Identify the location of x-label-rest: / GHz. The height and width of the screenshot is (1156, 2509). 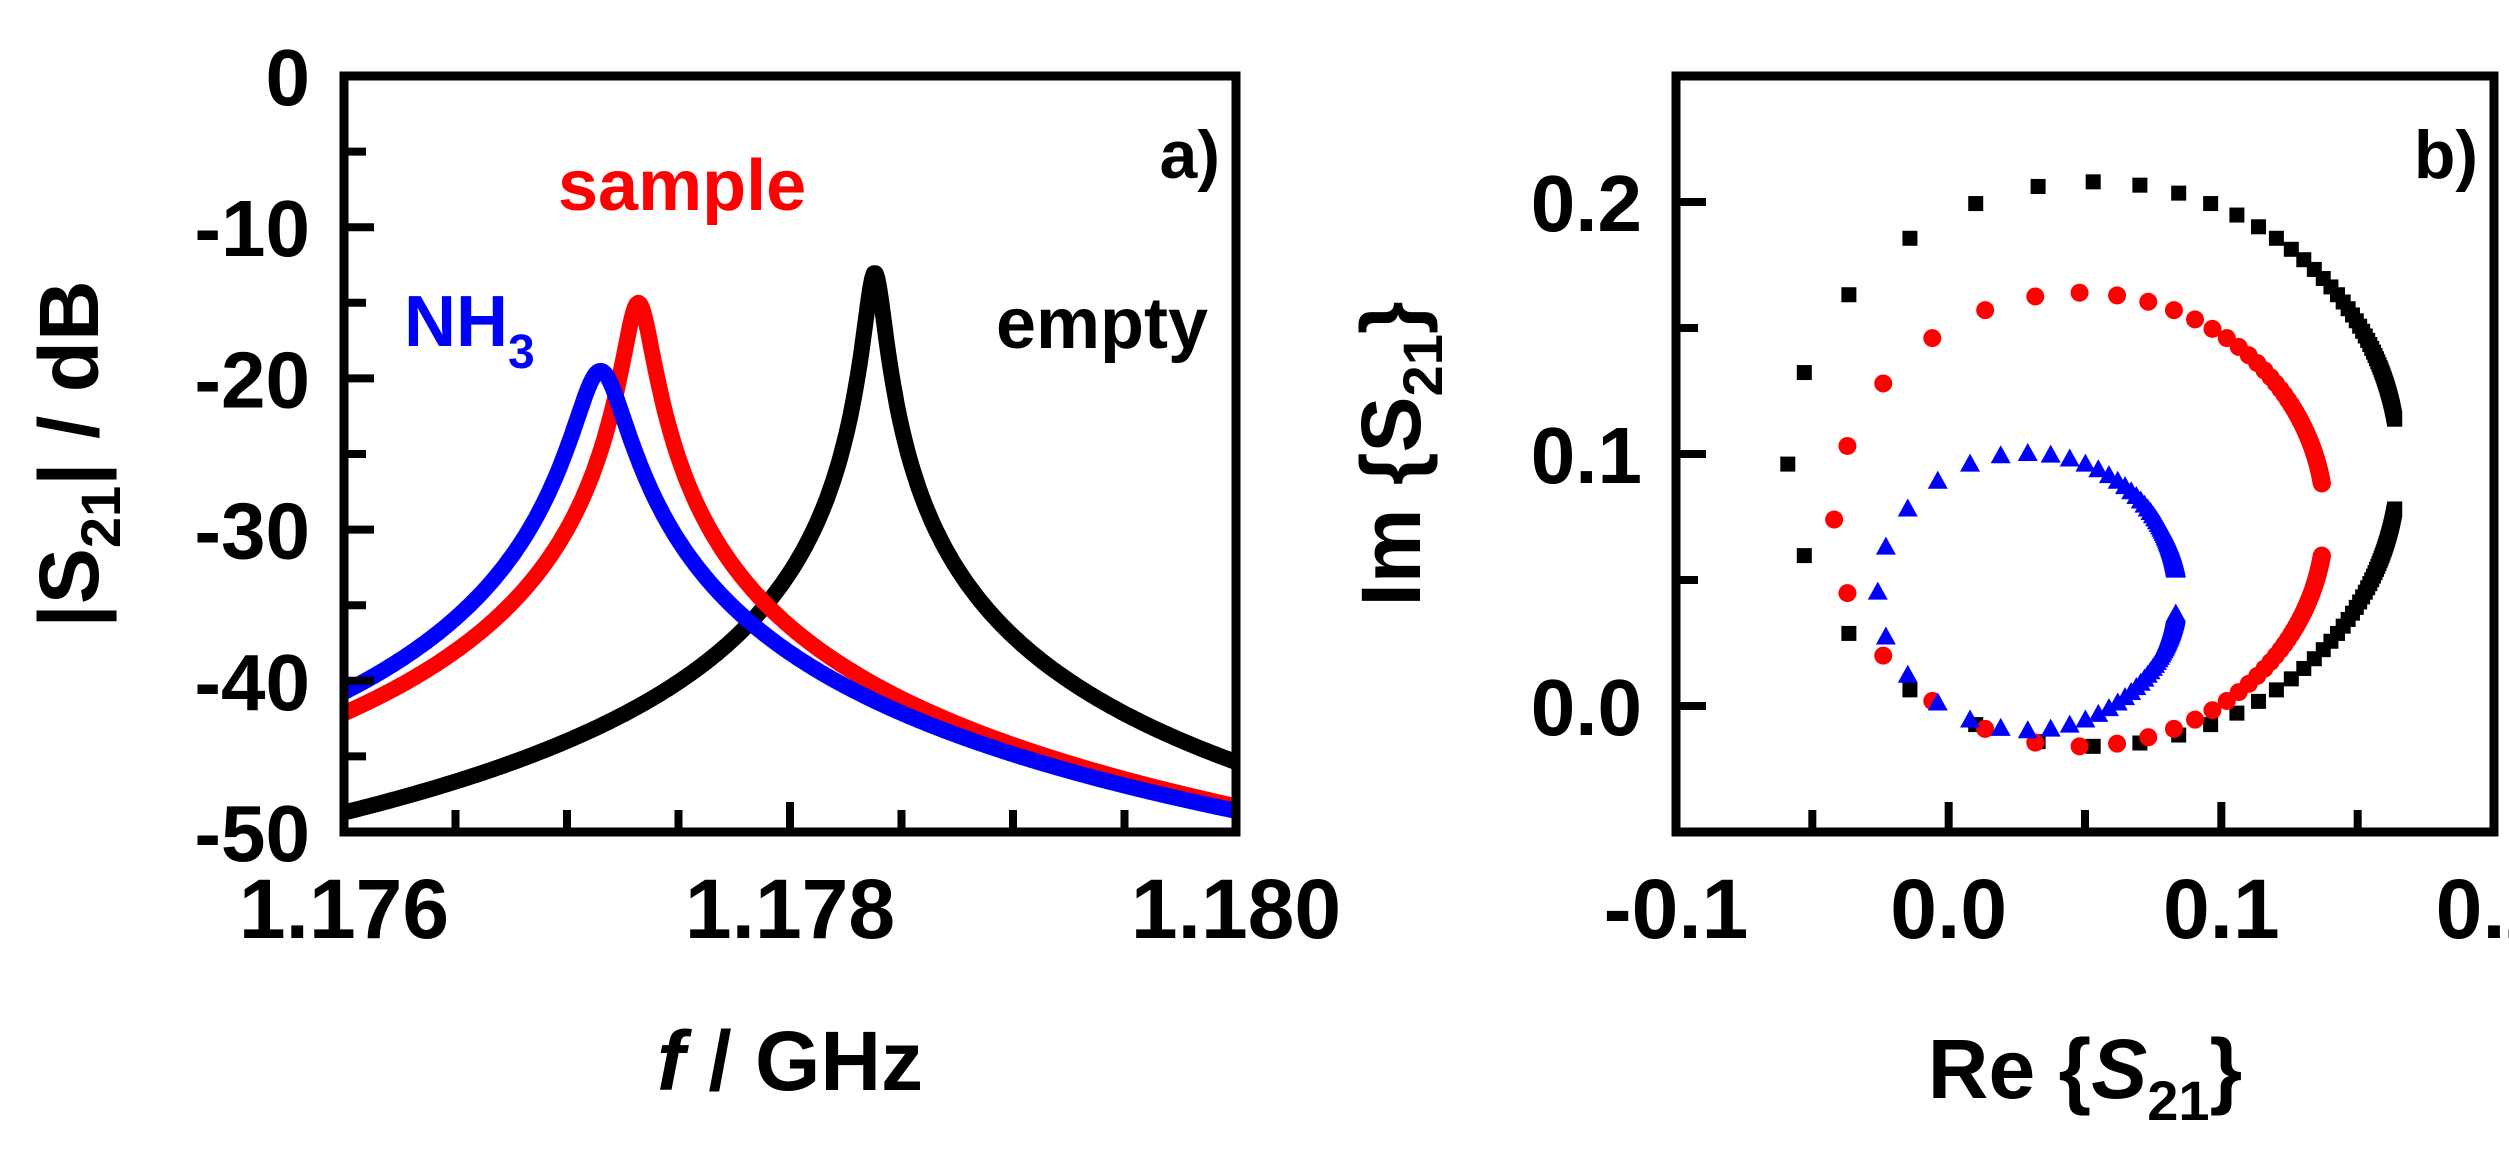
(804, 1061).